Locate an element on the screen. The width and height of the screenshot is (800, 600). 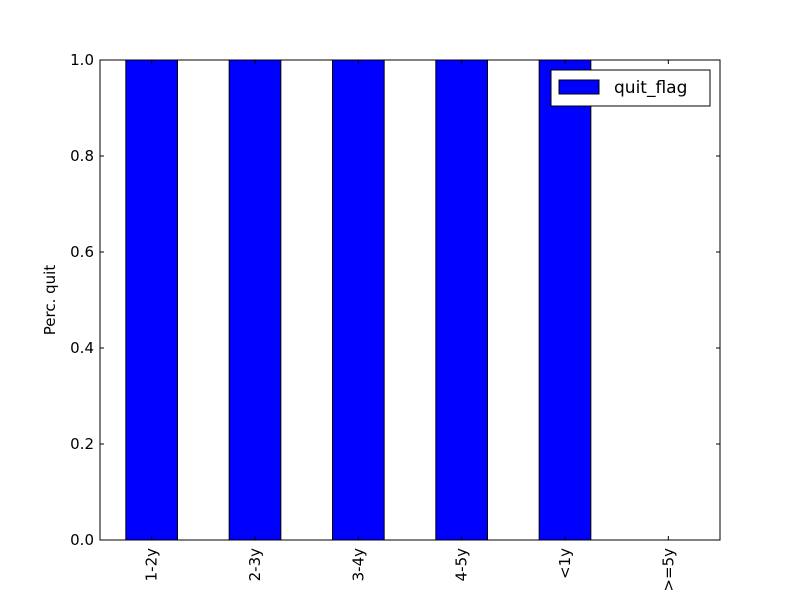
y-tick-label-2: 0.4 is located at coordinates (82, 348).